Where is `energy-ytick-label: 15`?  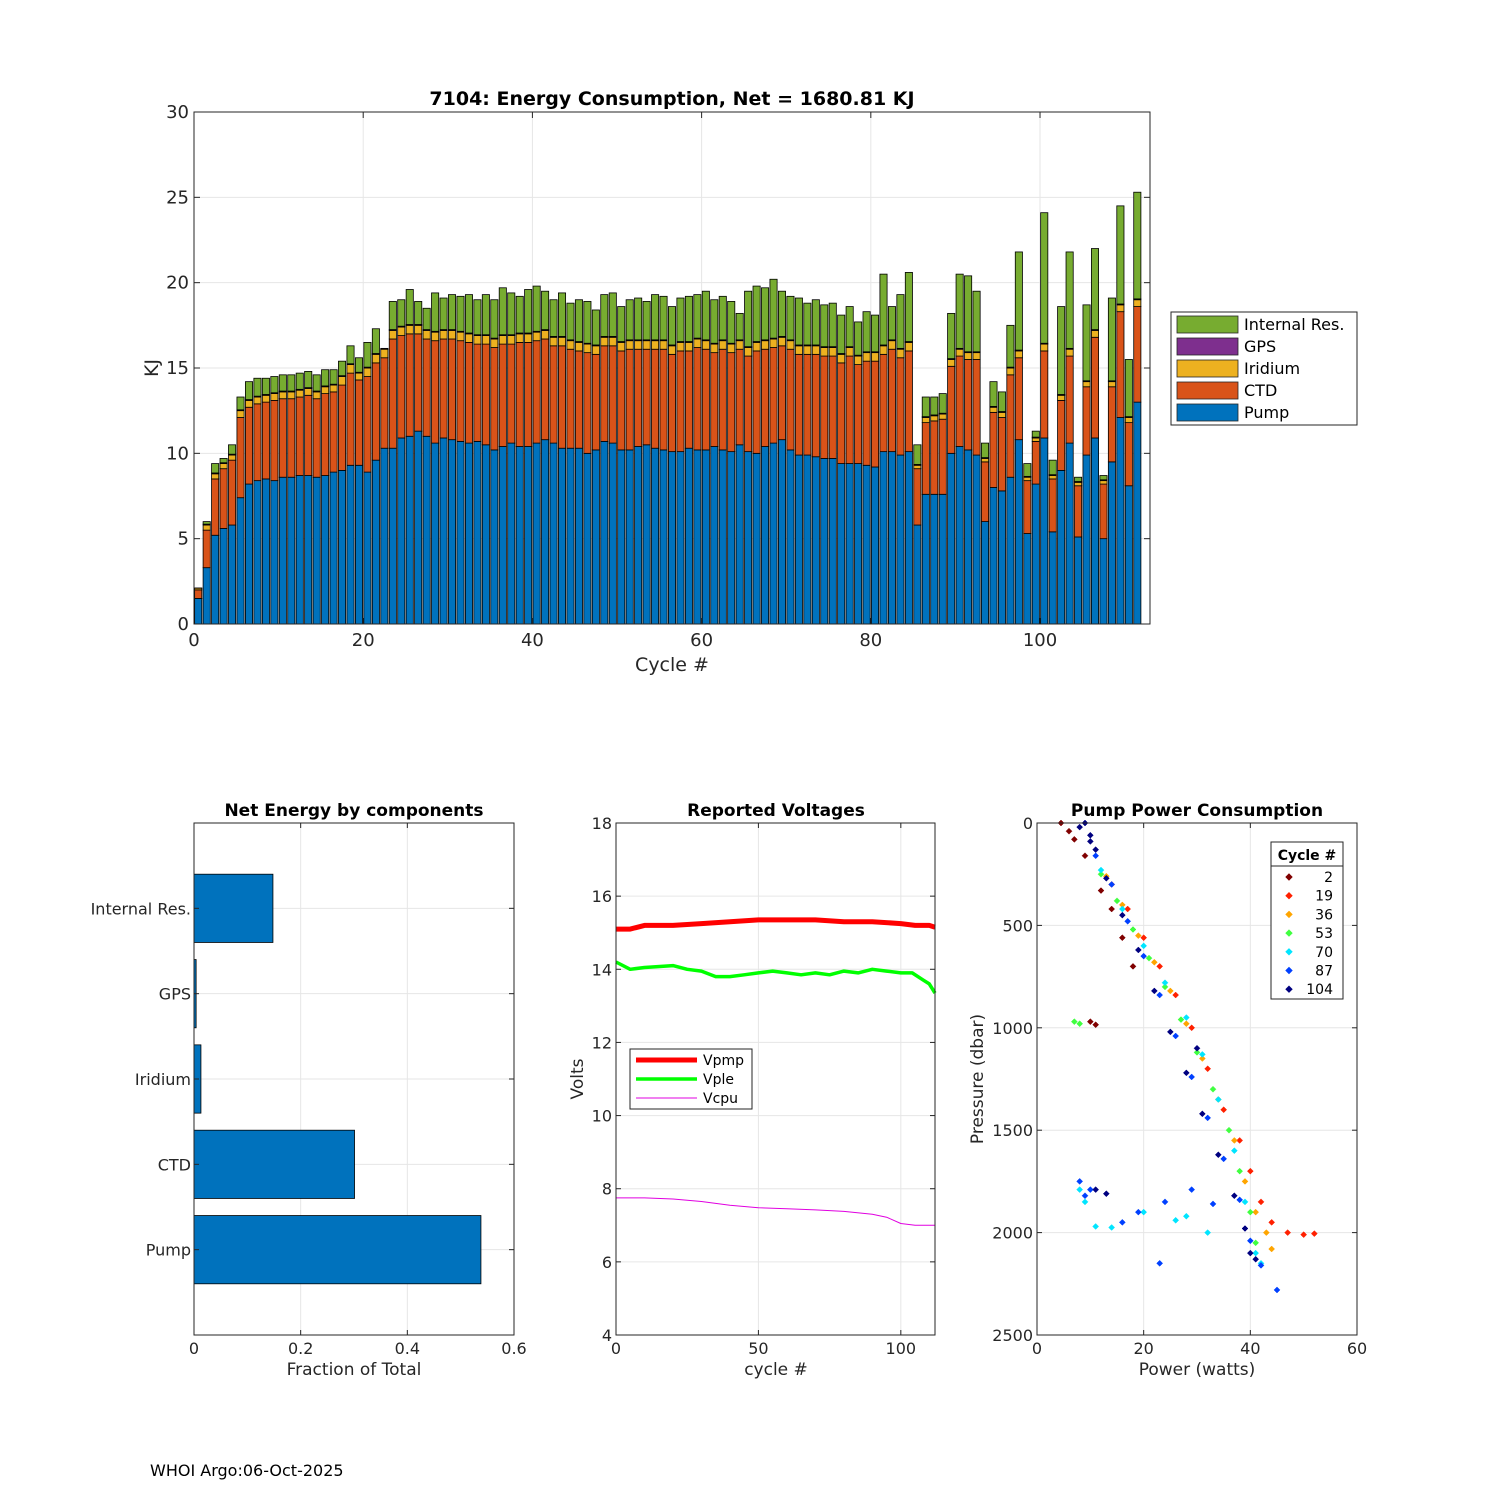
energy-ytick-label: 15 is located at coordinates (177, 368).